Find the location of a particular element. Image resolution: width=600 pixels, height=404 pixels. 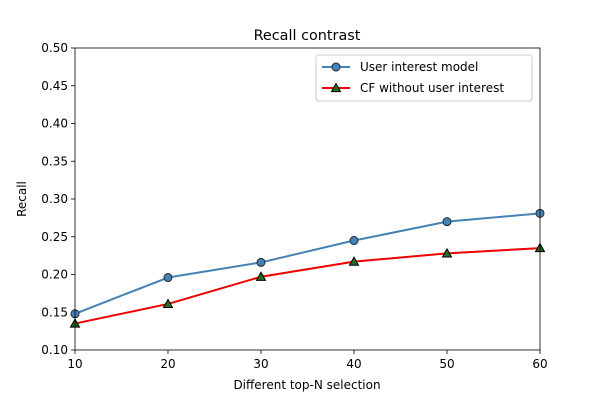

y-tick-label: 0.20 is located at coordinates (54, 275).